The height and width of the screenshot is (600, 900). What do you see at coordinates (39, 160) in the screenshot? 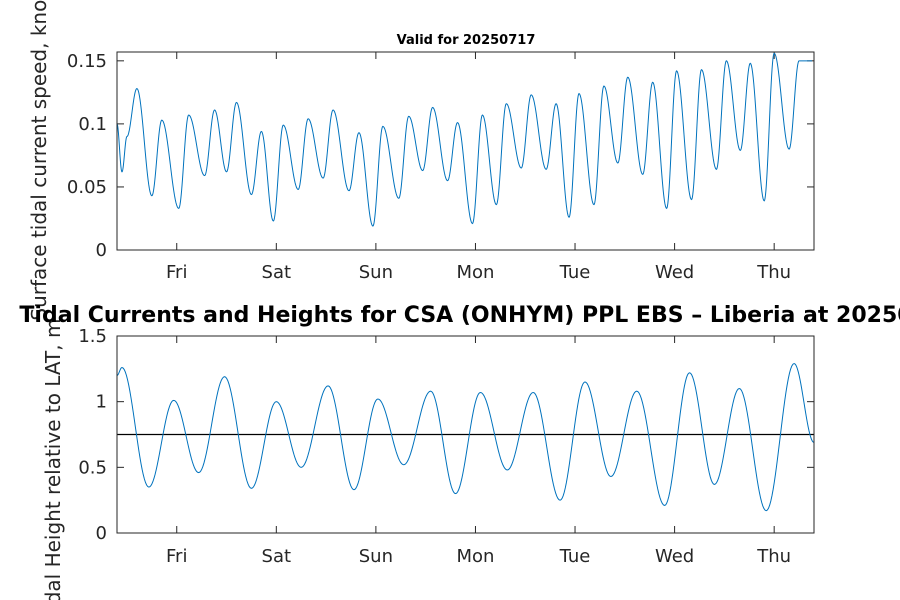
I see `y-axis-label-current-speed: Surface tidal current speed, knots` at bounding box center [39, 160].